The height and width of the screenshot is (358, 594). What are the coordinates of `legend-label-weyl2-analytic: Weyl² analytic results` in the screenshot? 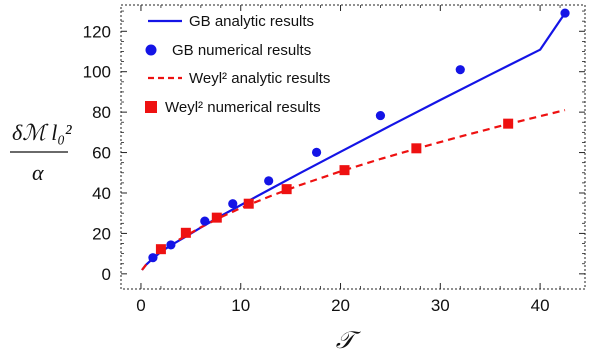 It's located at (259, 78).